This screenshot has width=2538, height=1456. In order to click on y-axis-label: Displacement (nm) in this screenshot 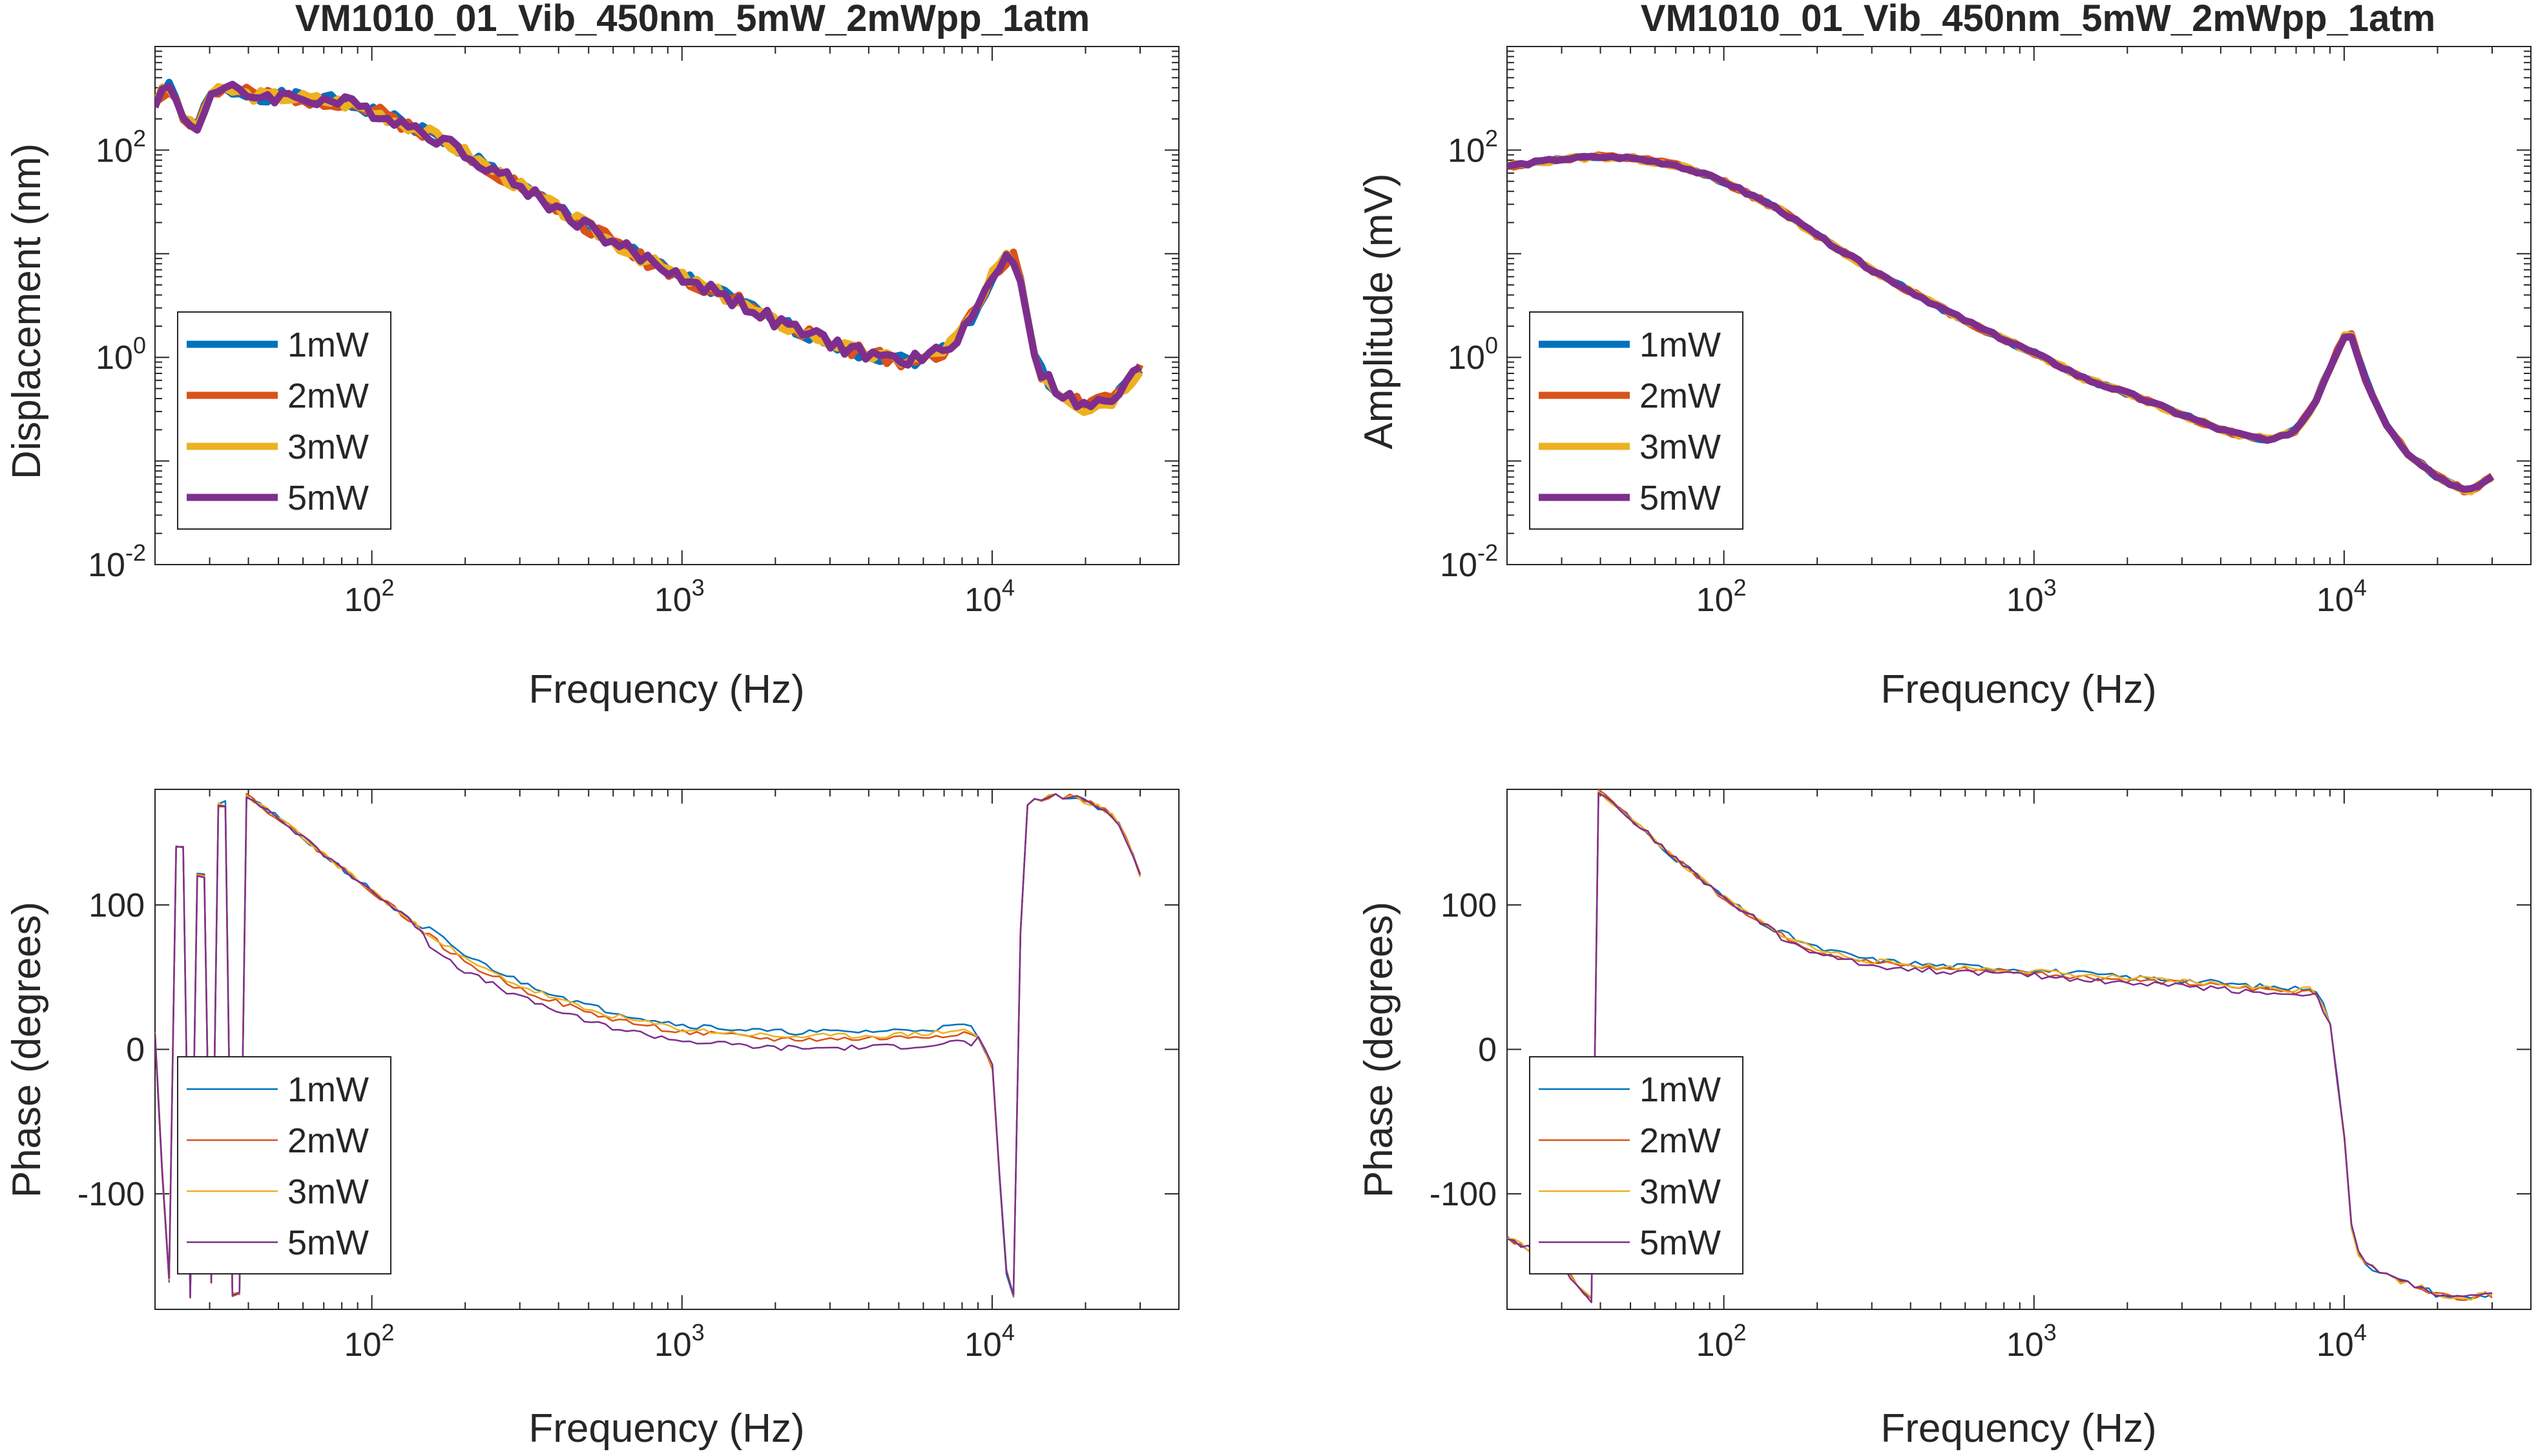, I will do `click(27, 311)`.